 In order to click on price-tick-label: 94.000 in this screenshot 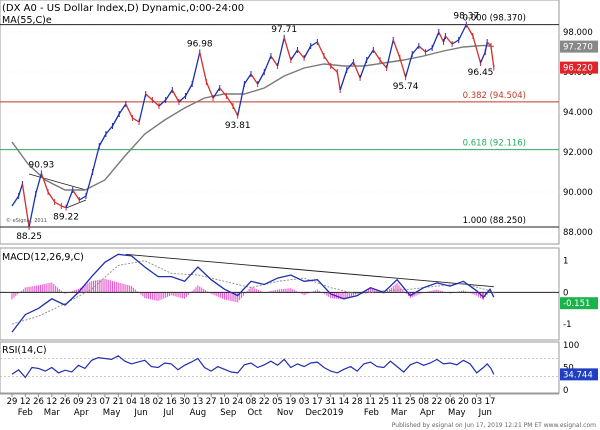, I will do `click(578, 113)`.